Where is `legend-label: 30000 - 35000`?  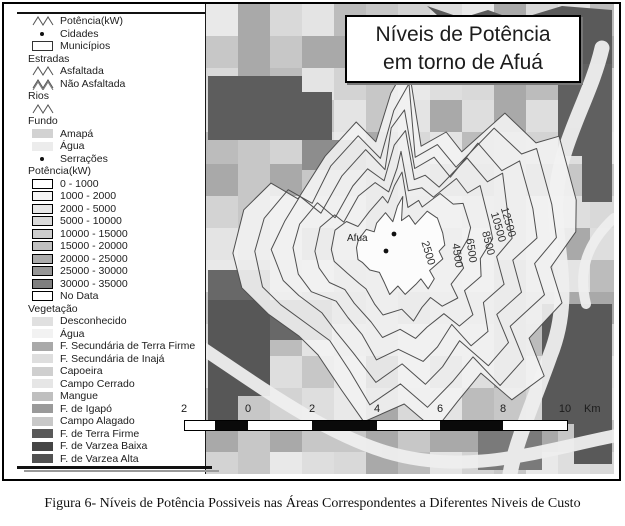 legend-label: 30000 - 35000 is located at coordinates (94, 283).